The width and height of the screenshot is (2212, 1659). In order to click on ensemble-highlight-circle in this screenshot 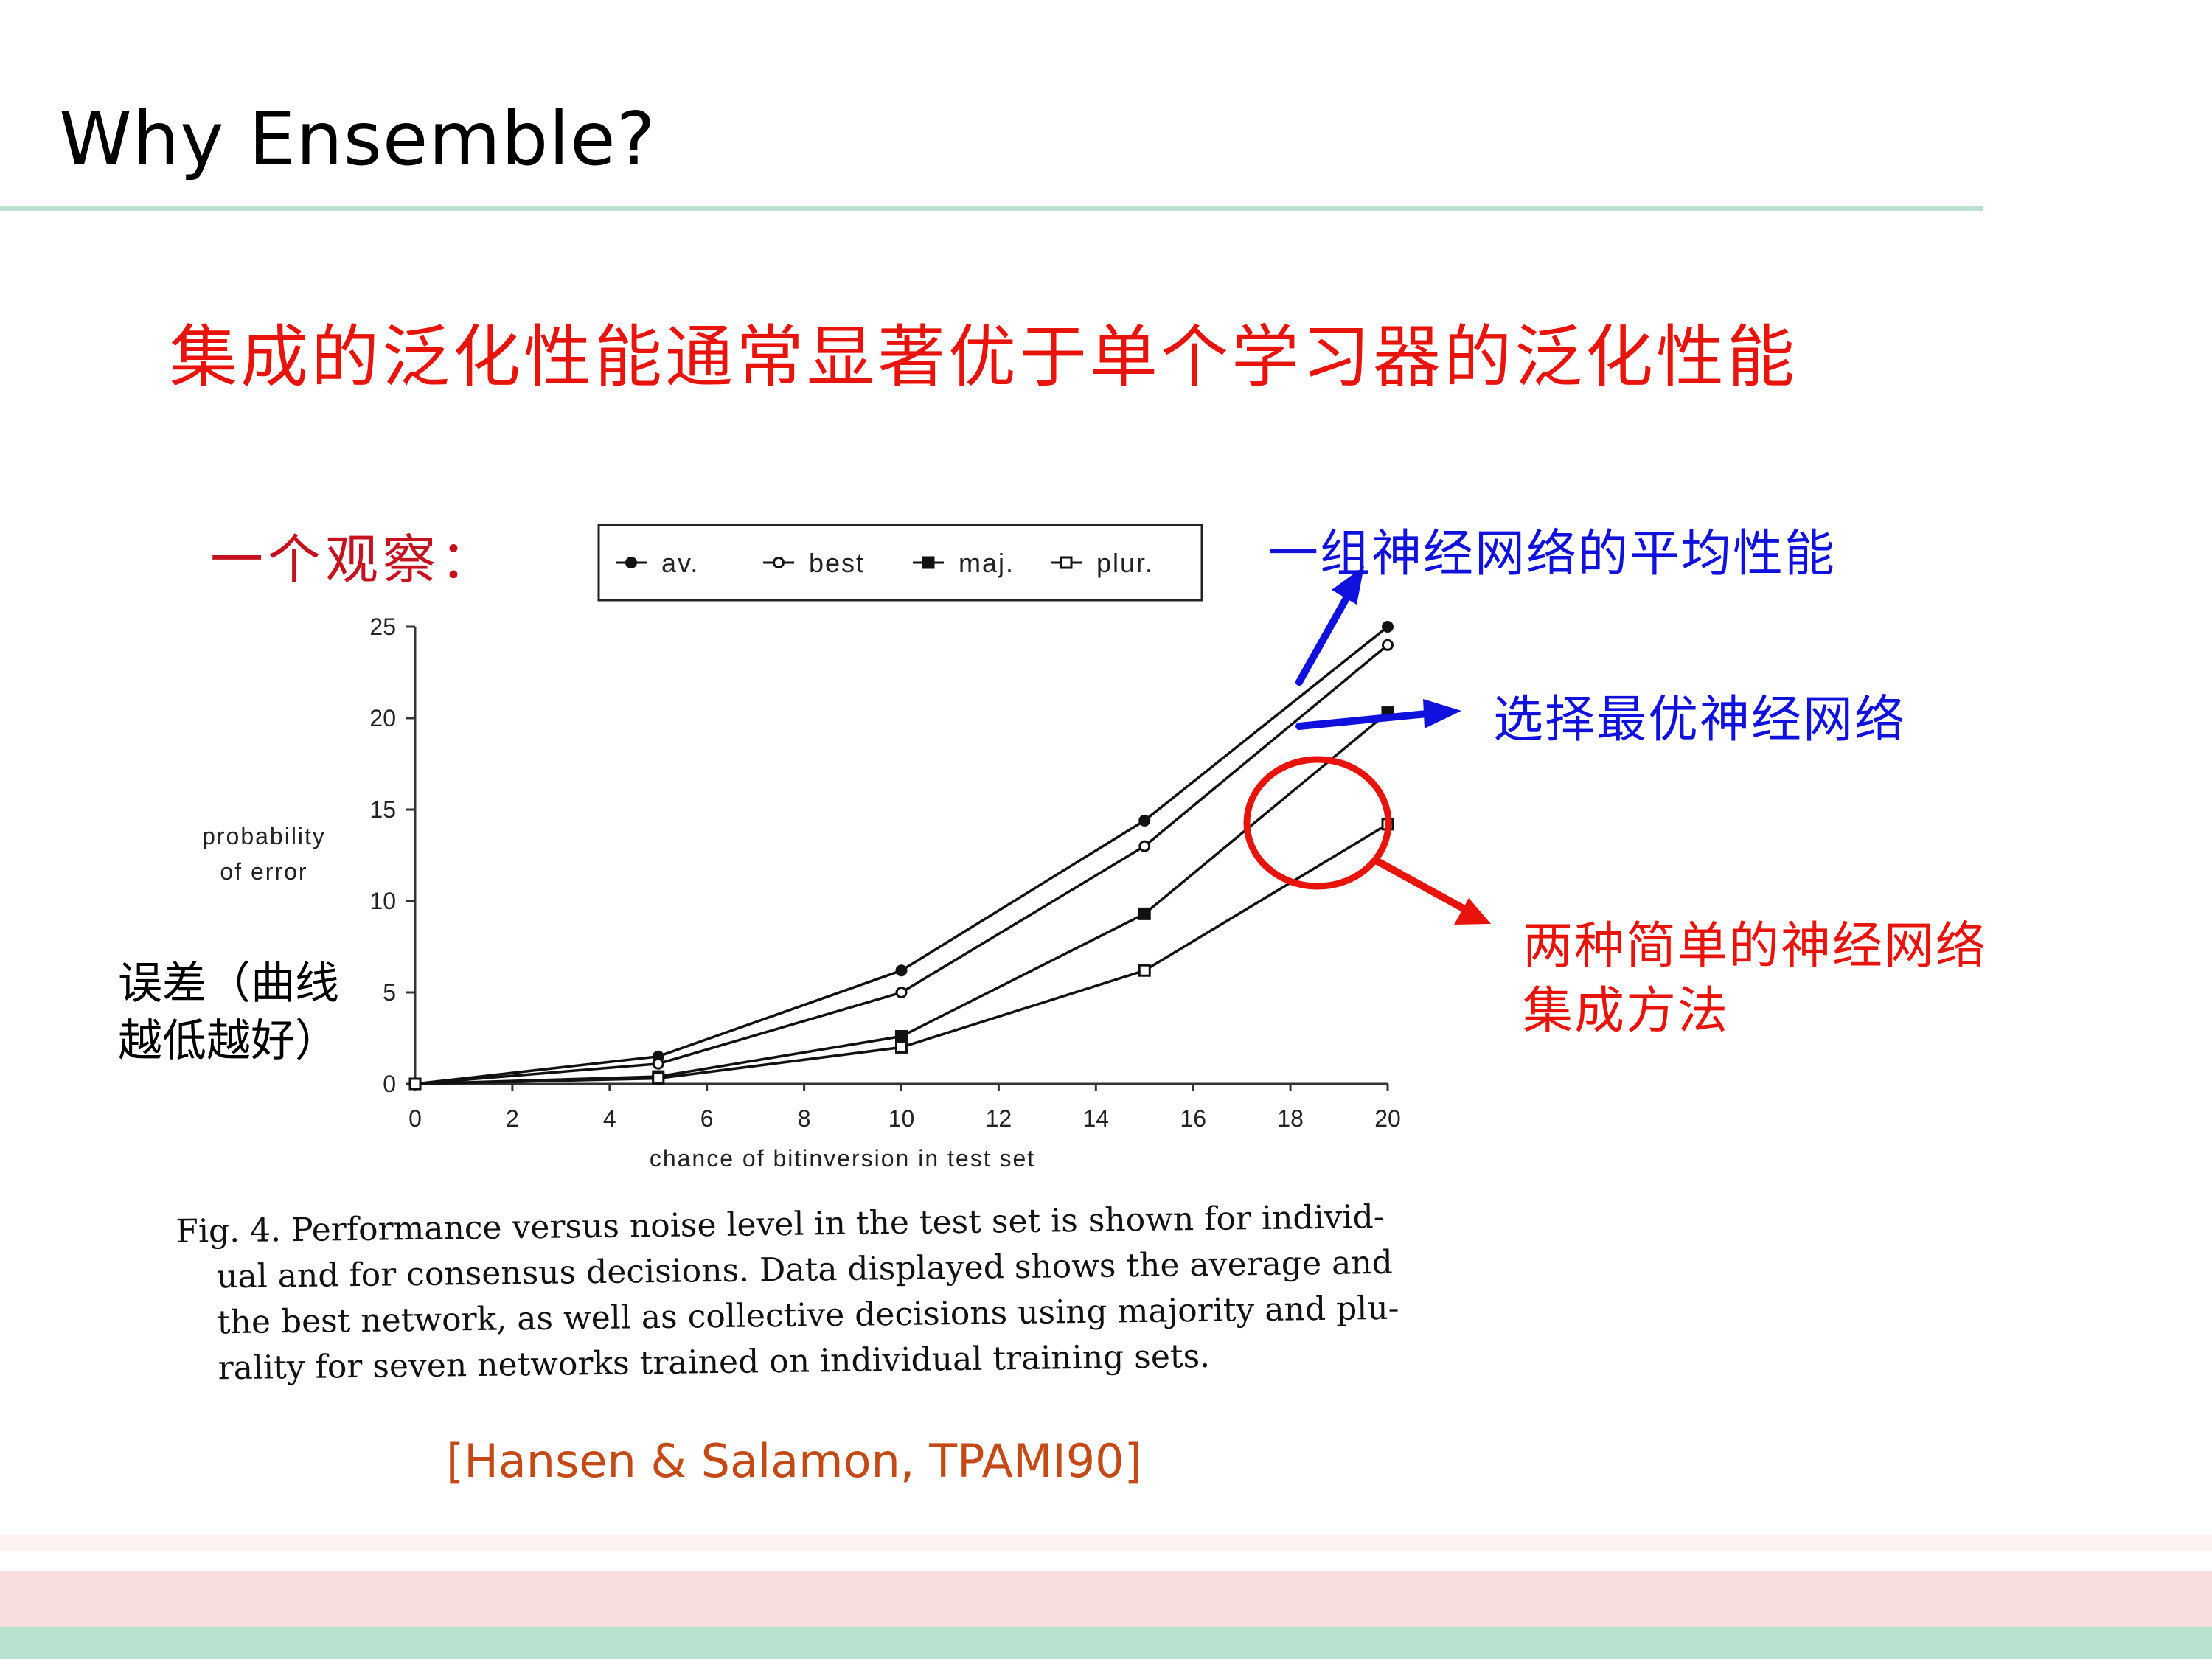, I will do `click(1317, 823)`.